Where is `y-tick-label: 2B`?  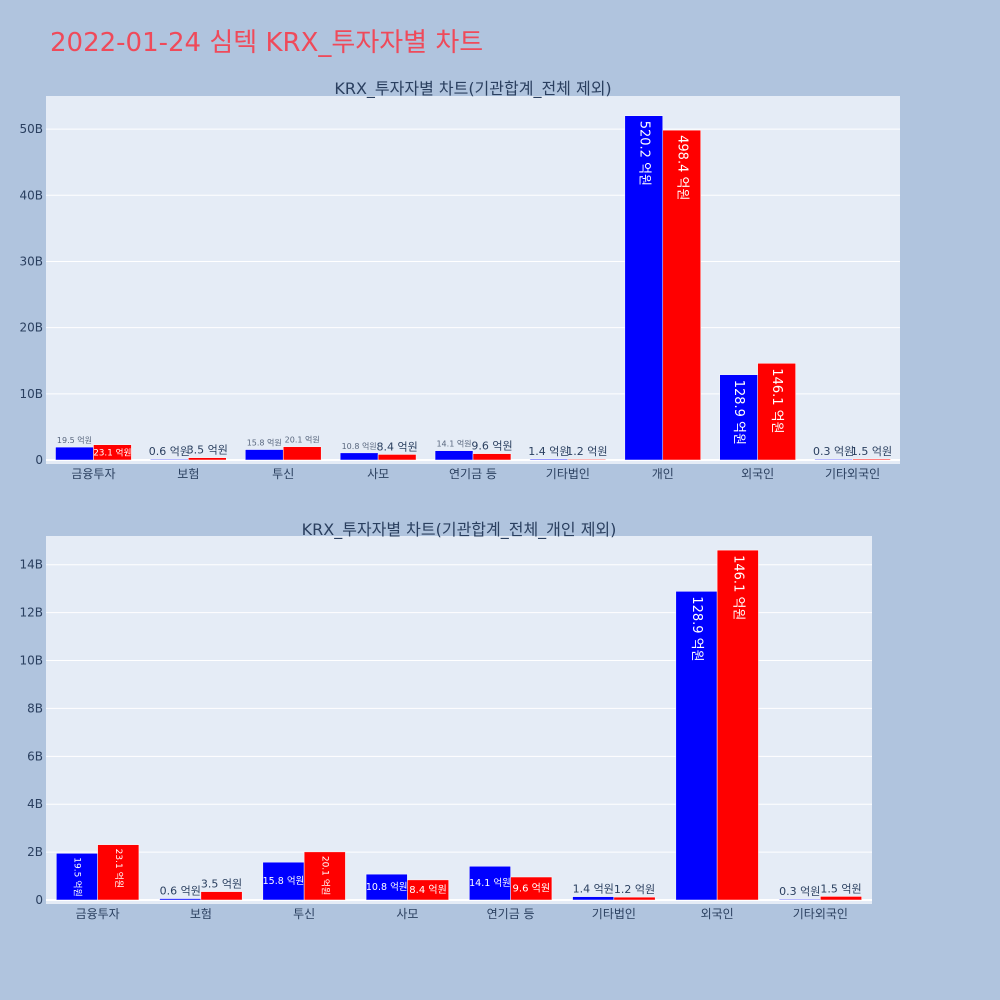
y-tick-label: 2B is located at coordinates (35, 852).